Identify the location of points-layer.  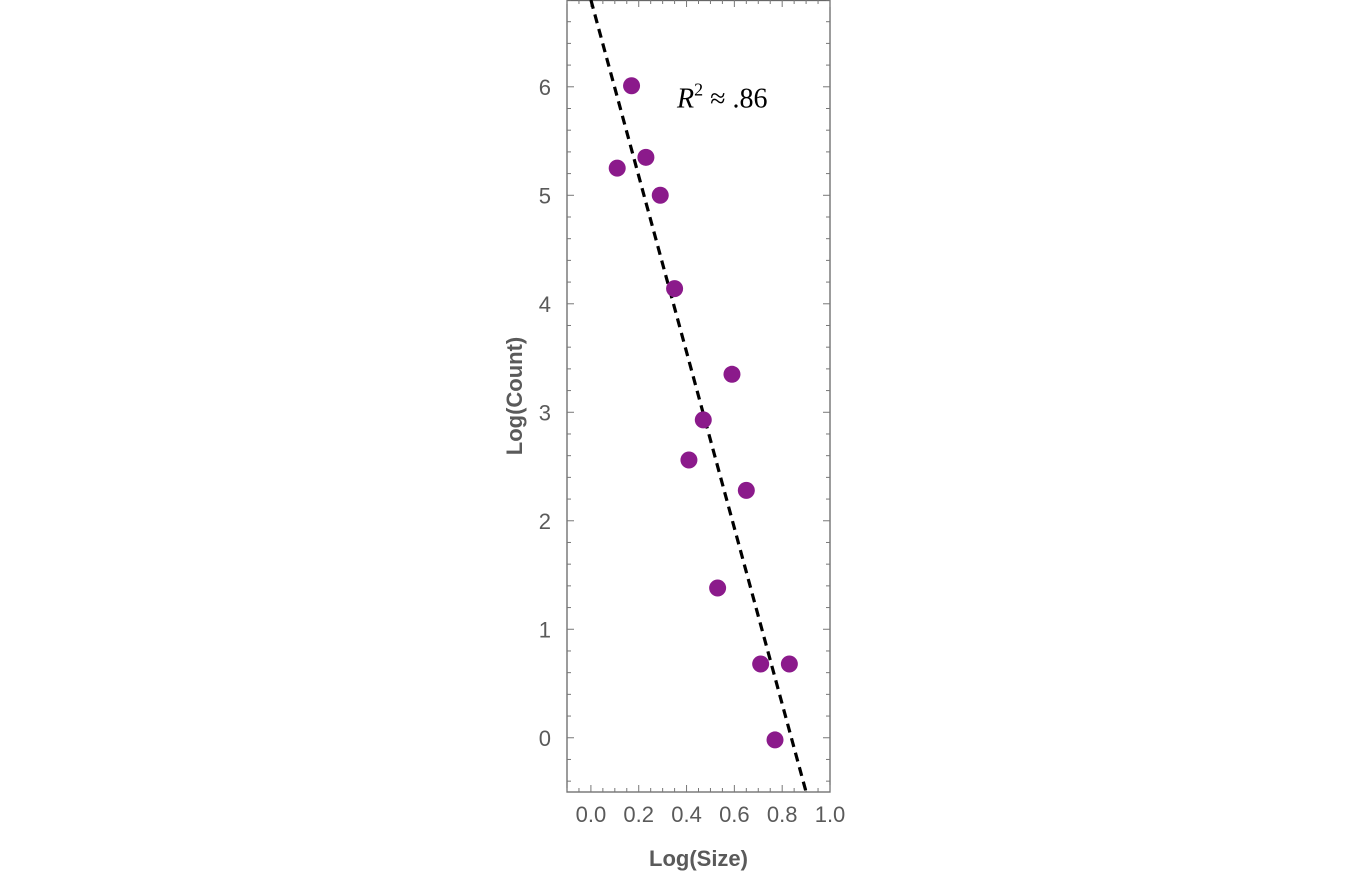
(703, 413).